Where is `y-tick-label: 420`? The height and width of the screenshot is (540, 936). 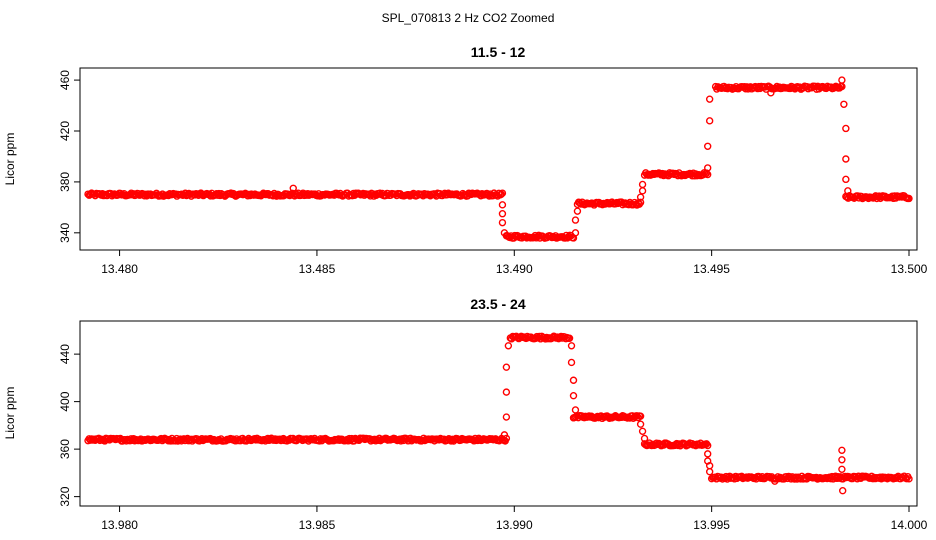 y-tick-label: 420 is located at coordinates (65, 131).